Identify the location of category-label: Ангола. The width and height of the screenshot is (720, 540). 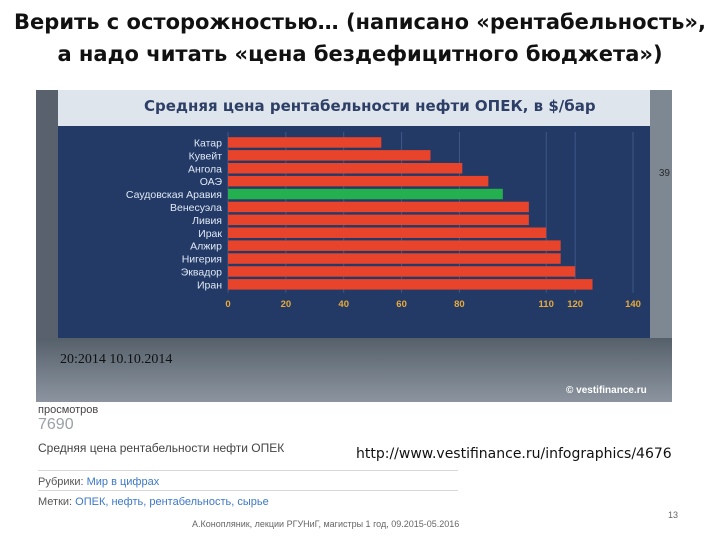
(205, 169).